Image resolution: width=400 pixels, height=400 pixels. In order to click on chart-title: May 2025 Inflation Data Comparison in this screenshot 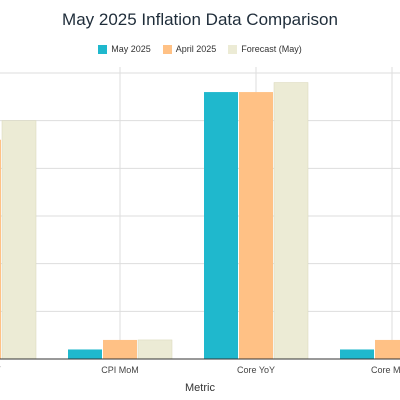, I will do `click(200, 19)`.